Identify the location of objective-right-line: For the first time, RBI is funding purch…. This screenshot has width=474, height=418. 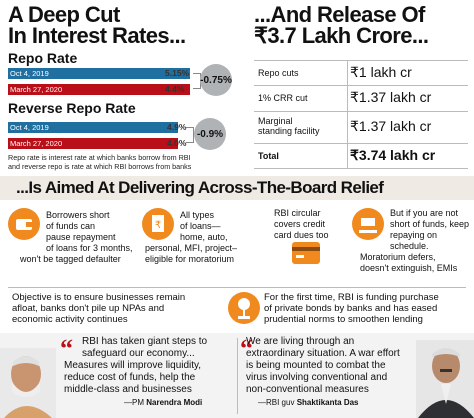
(351, 297).